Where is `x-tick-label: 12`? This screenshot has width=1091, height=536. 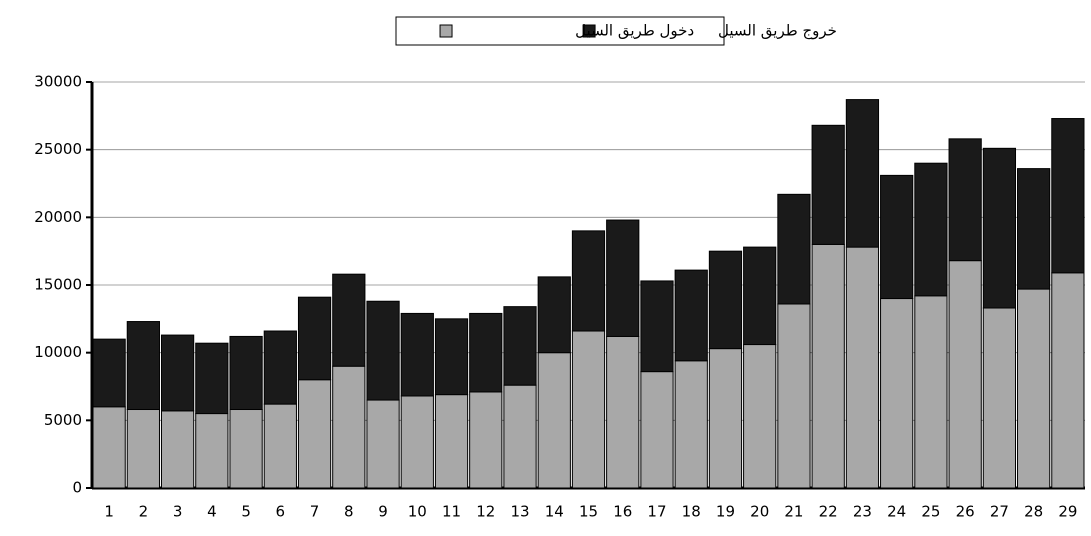 x-tick-label: 12 is located at coordinates (485, 512).